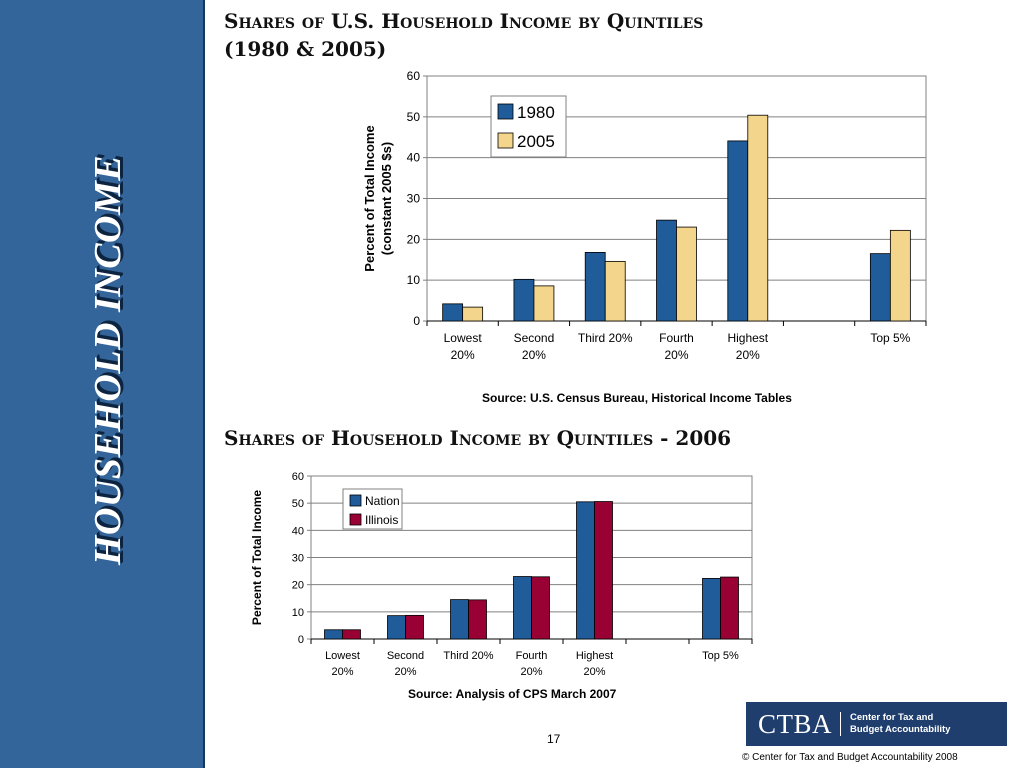  I want to click on chart2-source: Source: Analysis of CPS March 2007, so click(512, 694).